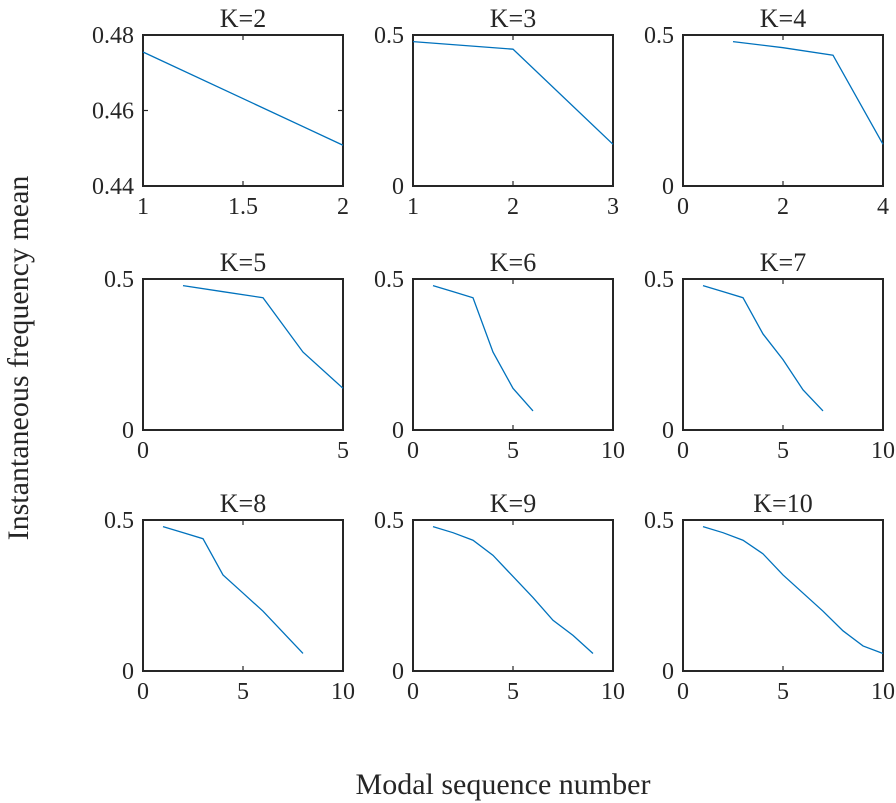 The height and width of the screenshot is (803, 896). I want to click on x-tick-label: 1.5, so click(243, 207).